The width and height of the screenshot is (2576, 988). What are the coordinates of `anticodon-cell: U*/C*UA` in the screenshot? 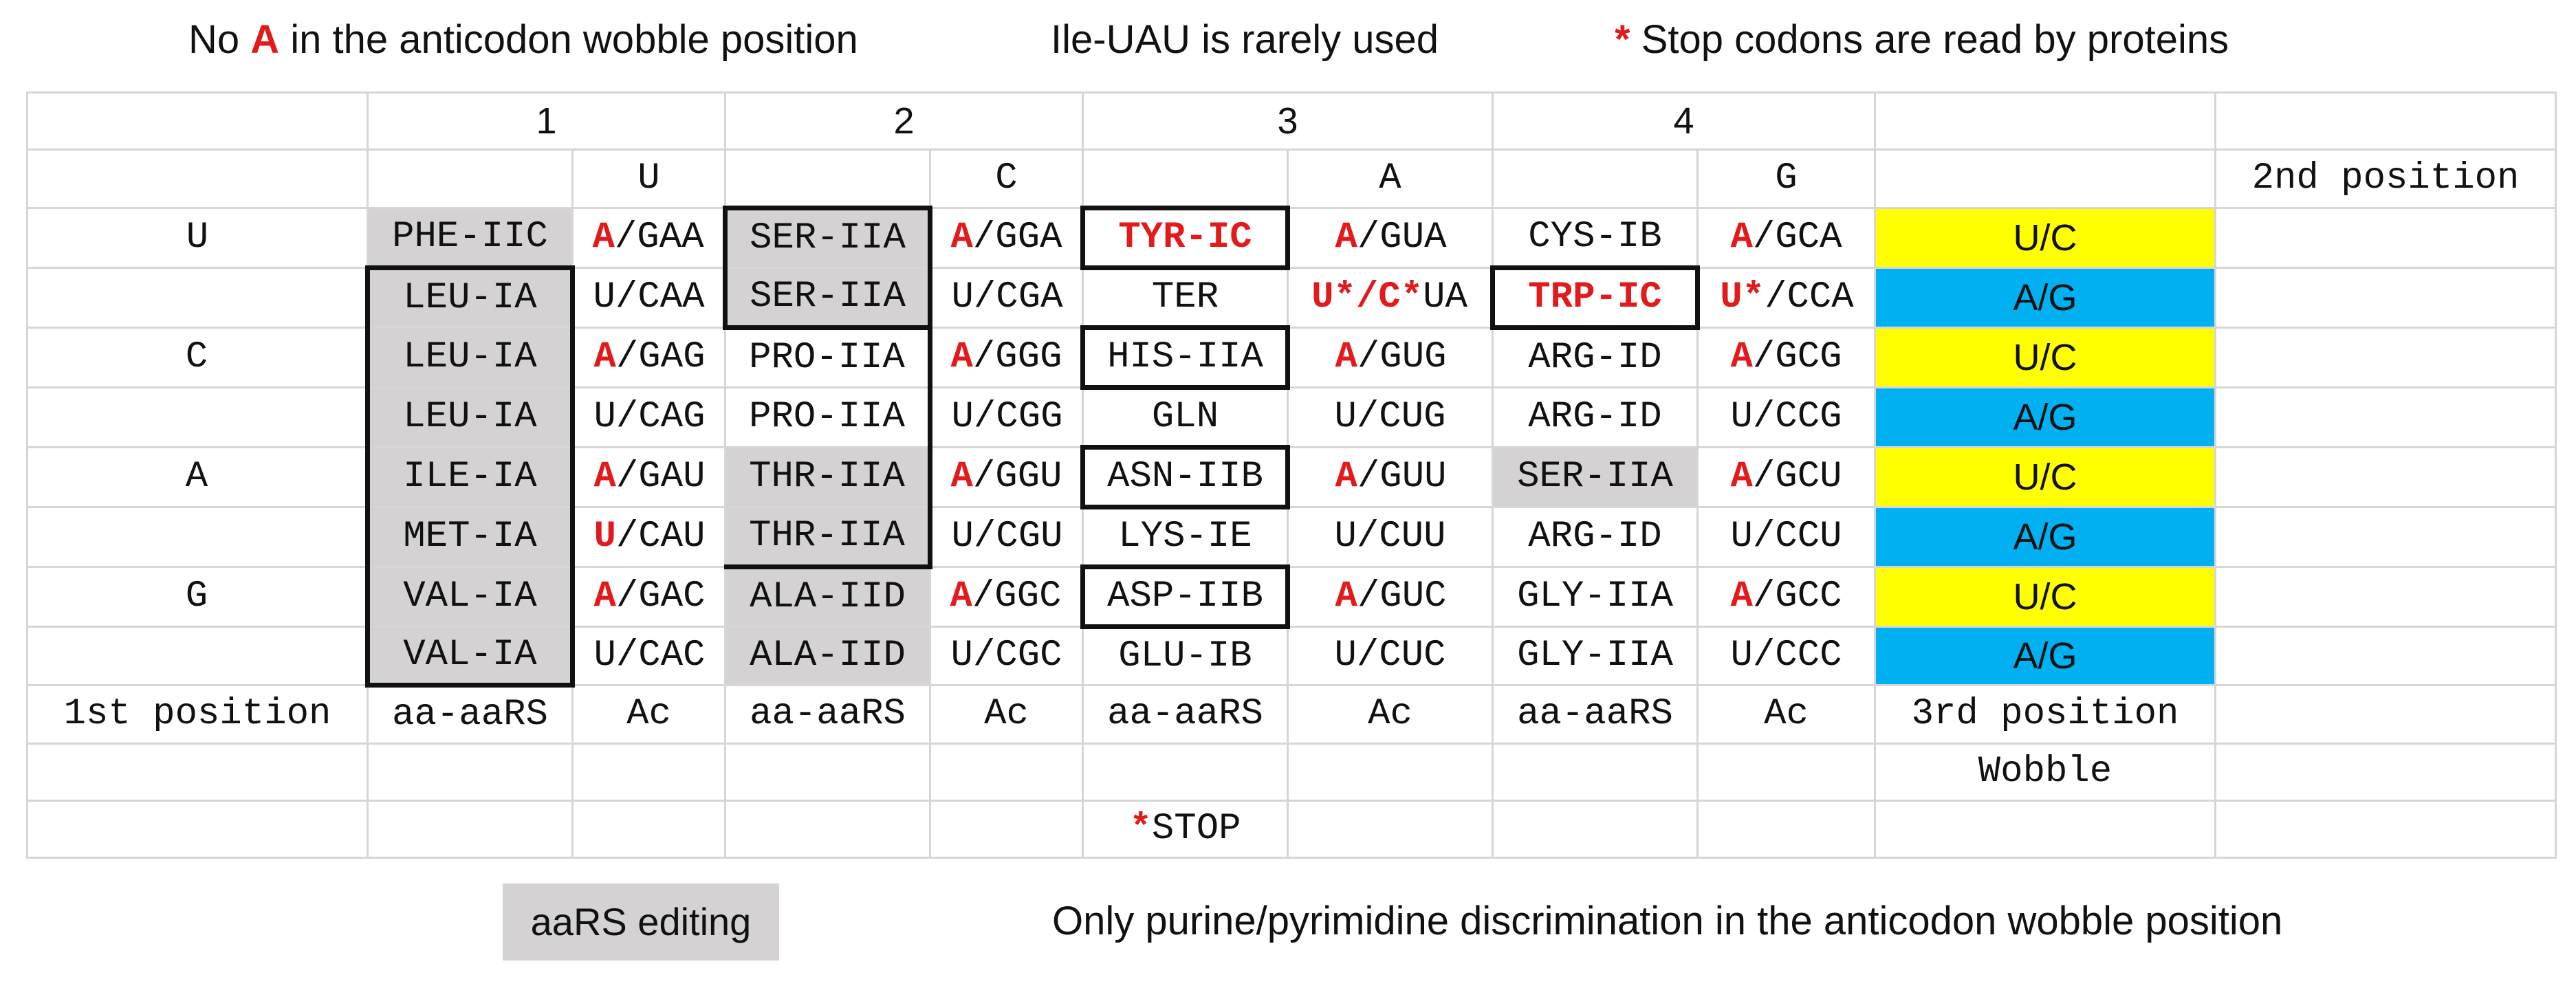 It's located at (1390, 298).